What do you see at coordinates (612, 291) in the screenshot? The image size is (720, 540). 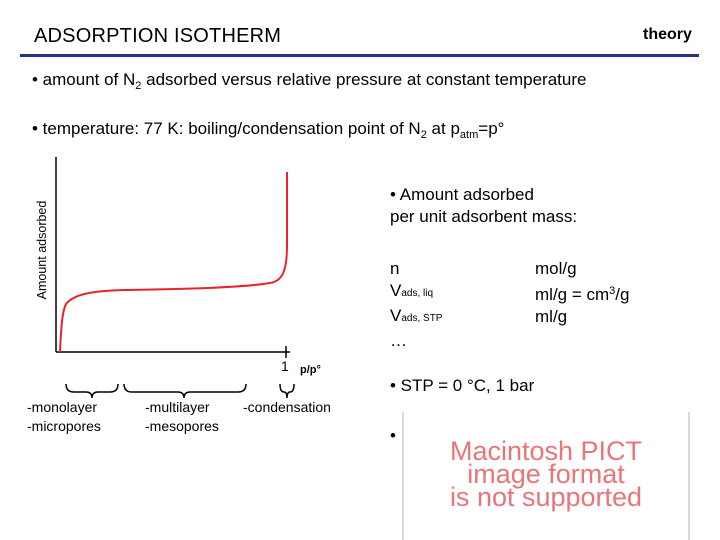 I see `unit-superscript: 3` at bounding box center [612, 291].